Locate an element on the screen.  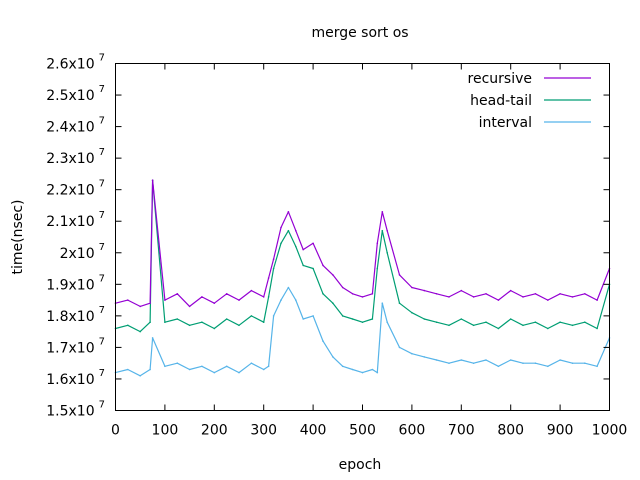
x-tick-label: 300 is located at coordinates (263, 431).